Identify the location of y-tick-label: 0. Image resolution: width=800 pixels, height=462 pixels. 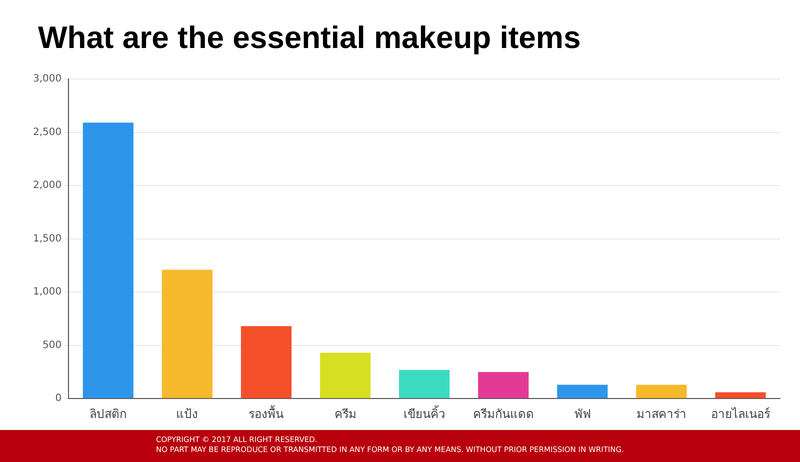
(58, 398).